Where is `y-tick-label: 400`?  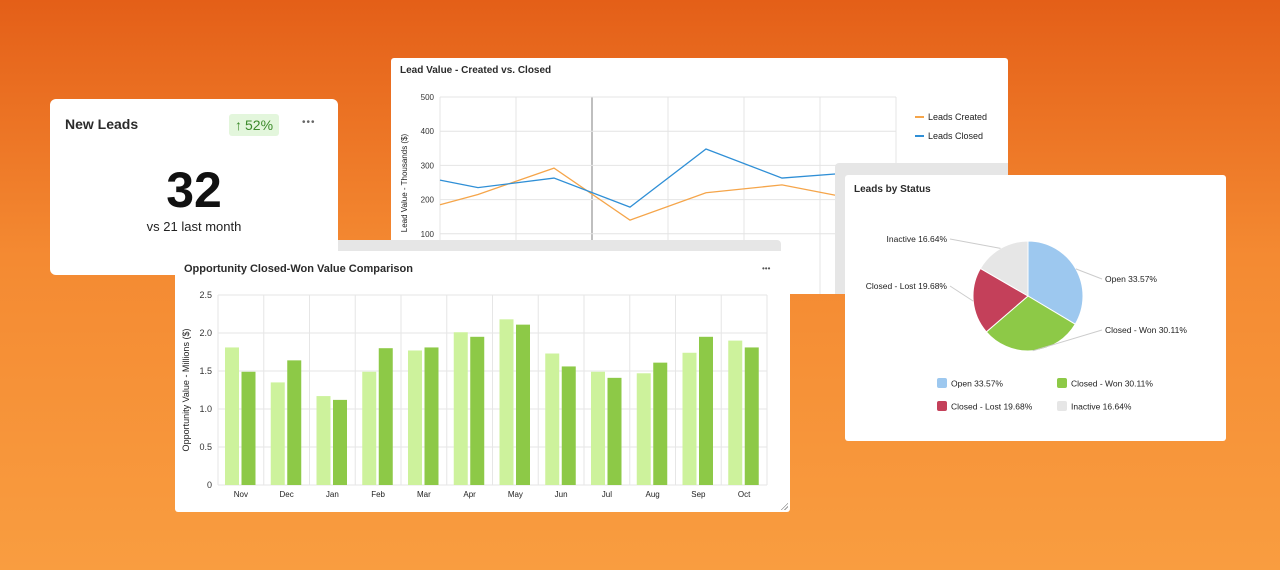
y-tick-label: 400 is located at coordinates (428, 131).